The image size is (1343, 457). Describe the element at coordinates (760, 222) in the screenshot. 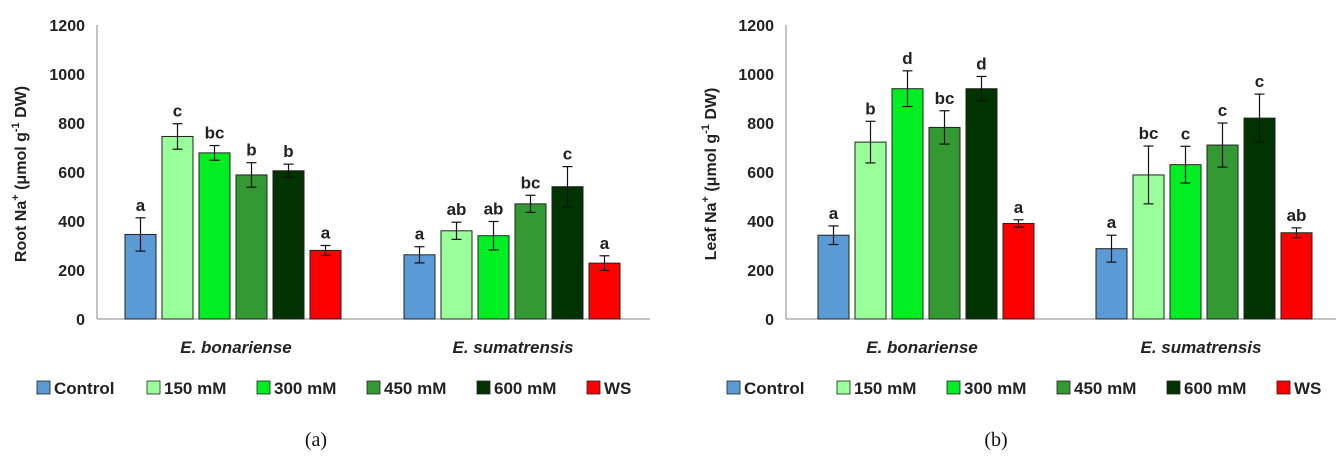

I see `y-tick-label: 400` at that location.